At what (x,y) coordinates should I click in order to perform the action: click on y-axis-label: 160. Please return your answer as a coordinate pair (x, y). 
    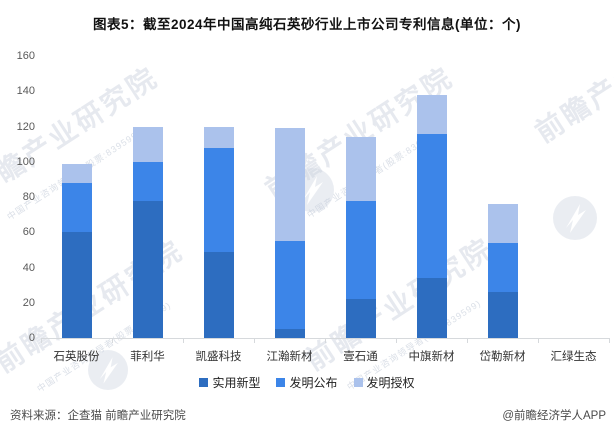
    Looking at the image, I should click on (25, 56).